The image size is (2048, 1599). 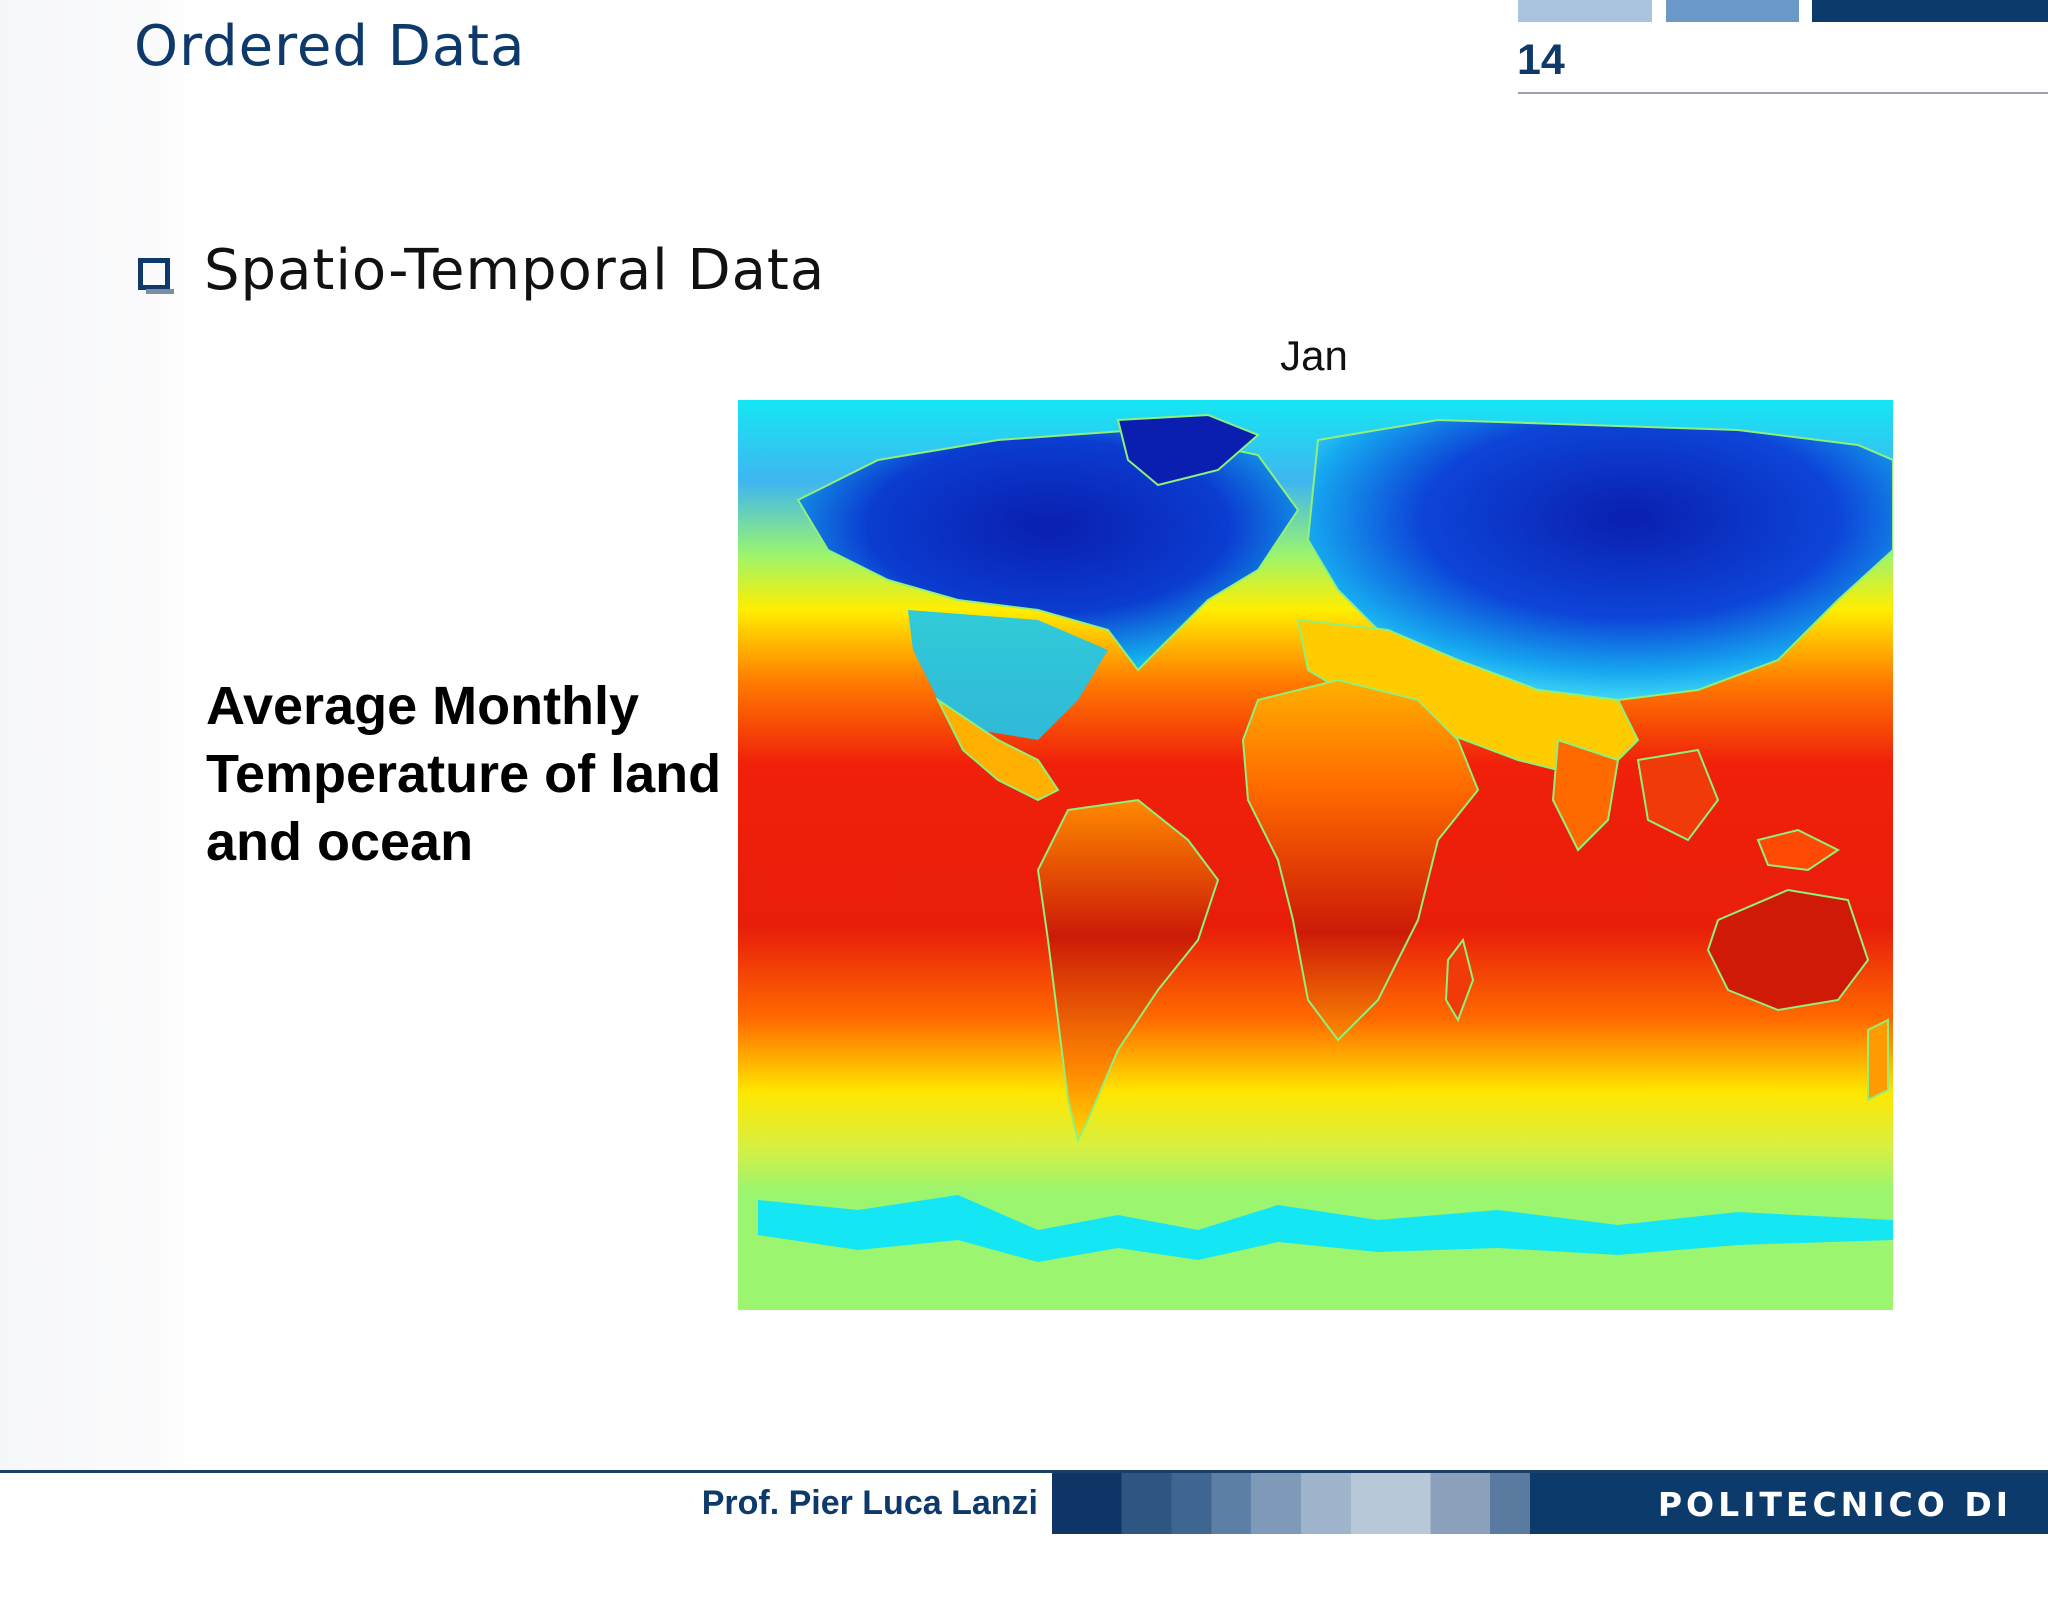 I want to click on southeast-asia, so click(x=1678, y=795).